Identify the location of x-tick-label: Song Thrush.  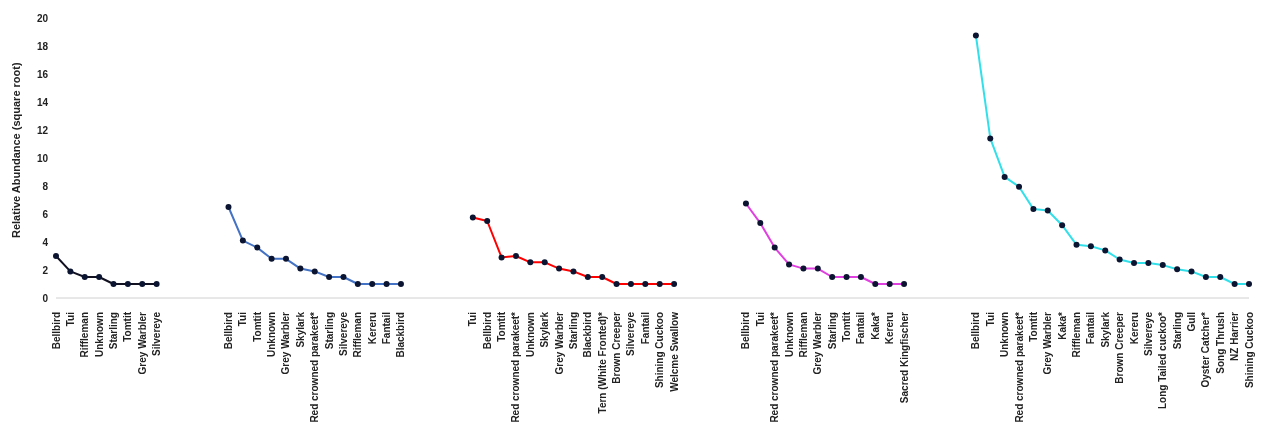
(1220, 343).